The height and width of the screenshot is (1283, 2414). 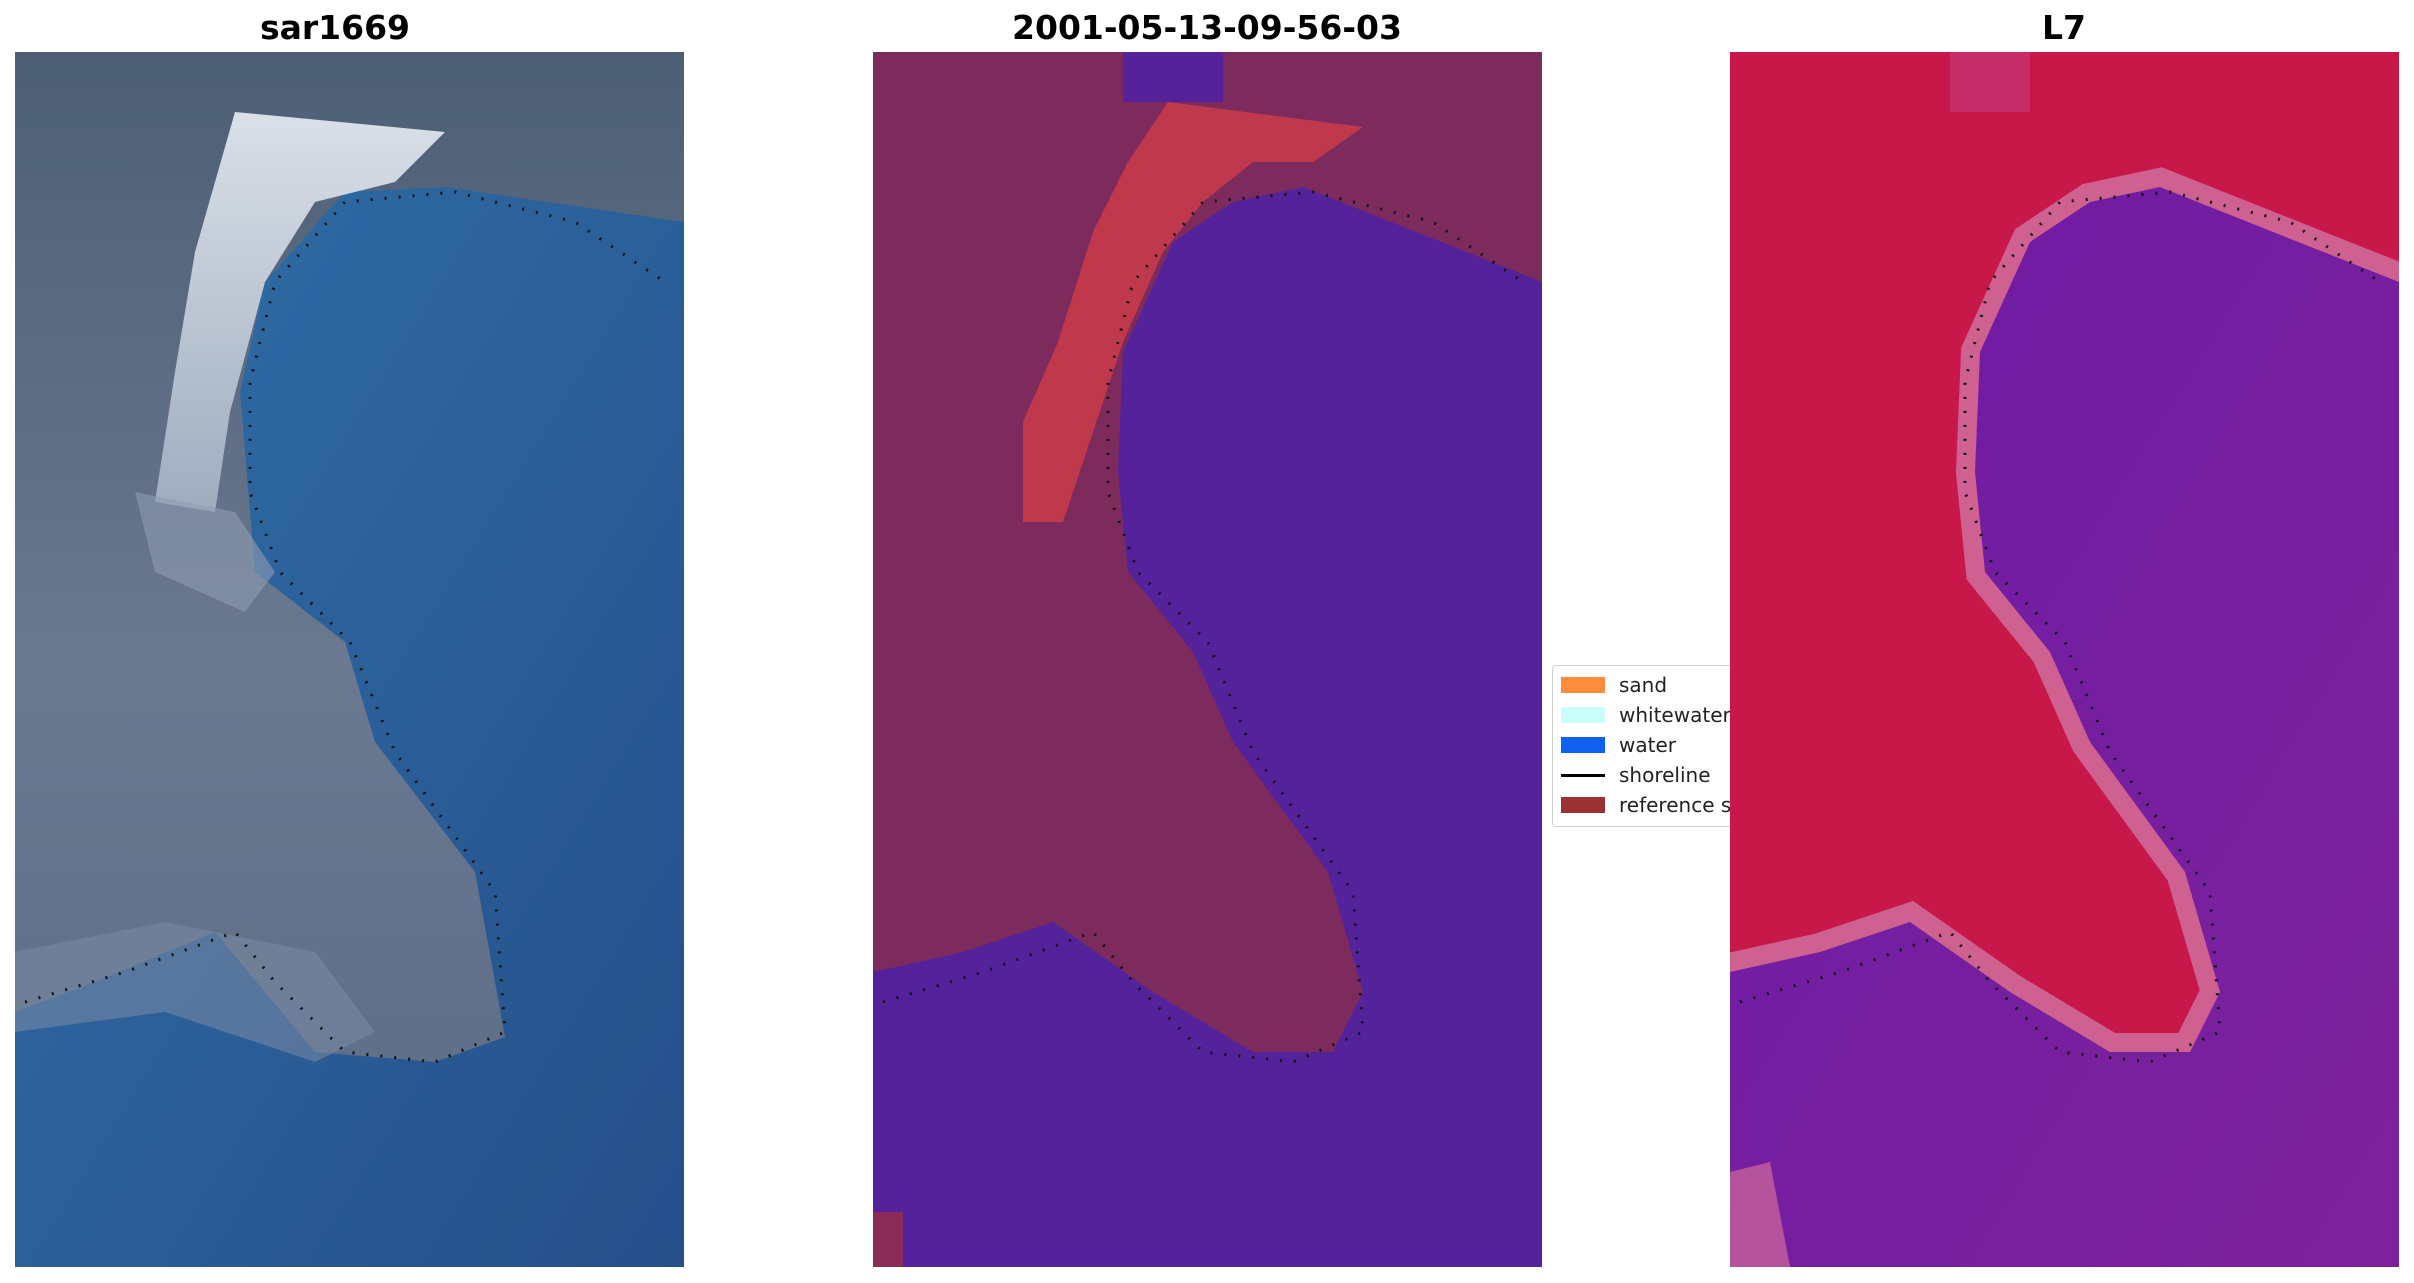 What do you see at coordinates (1583, 745) in the screenshot?
I see `water-swatch-icon` at bounding box center [1583, 745].